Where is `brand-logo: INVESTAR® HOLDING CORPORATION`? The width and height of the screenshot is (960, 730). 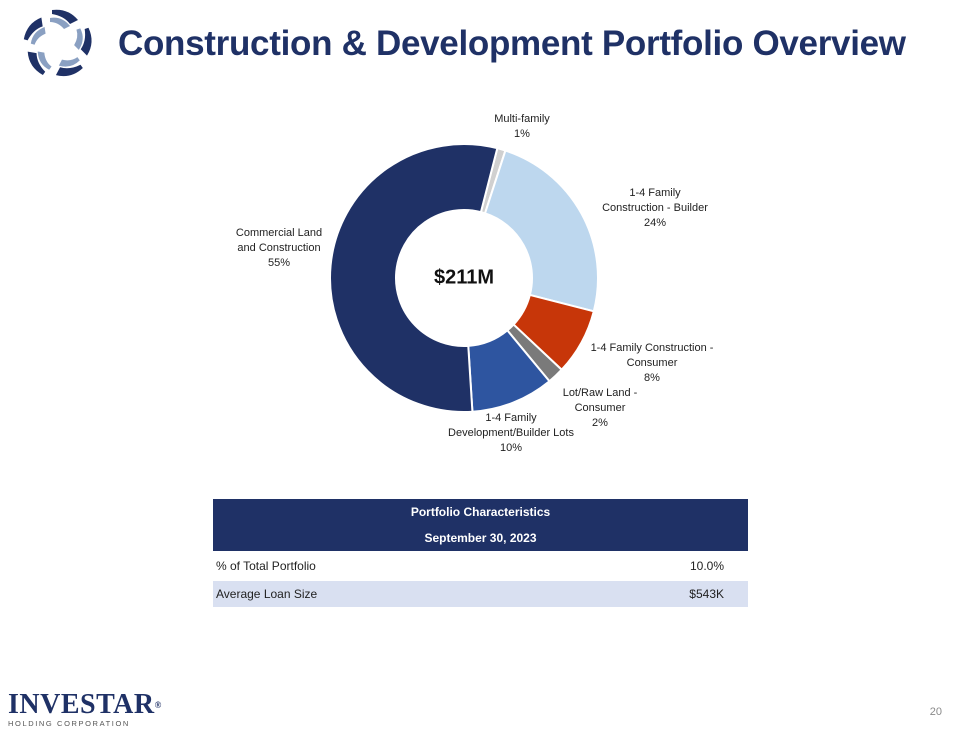
brand-logo: INVESTAR® HOLDING CORPORATION is located at coordinates (85, 709).